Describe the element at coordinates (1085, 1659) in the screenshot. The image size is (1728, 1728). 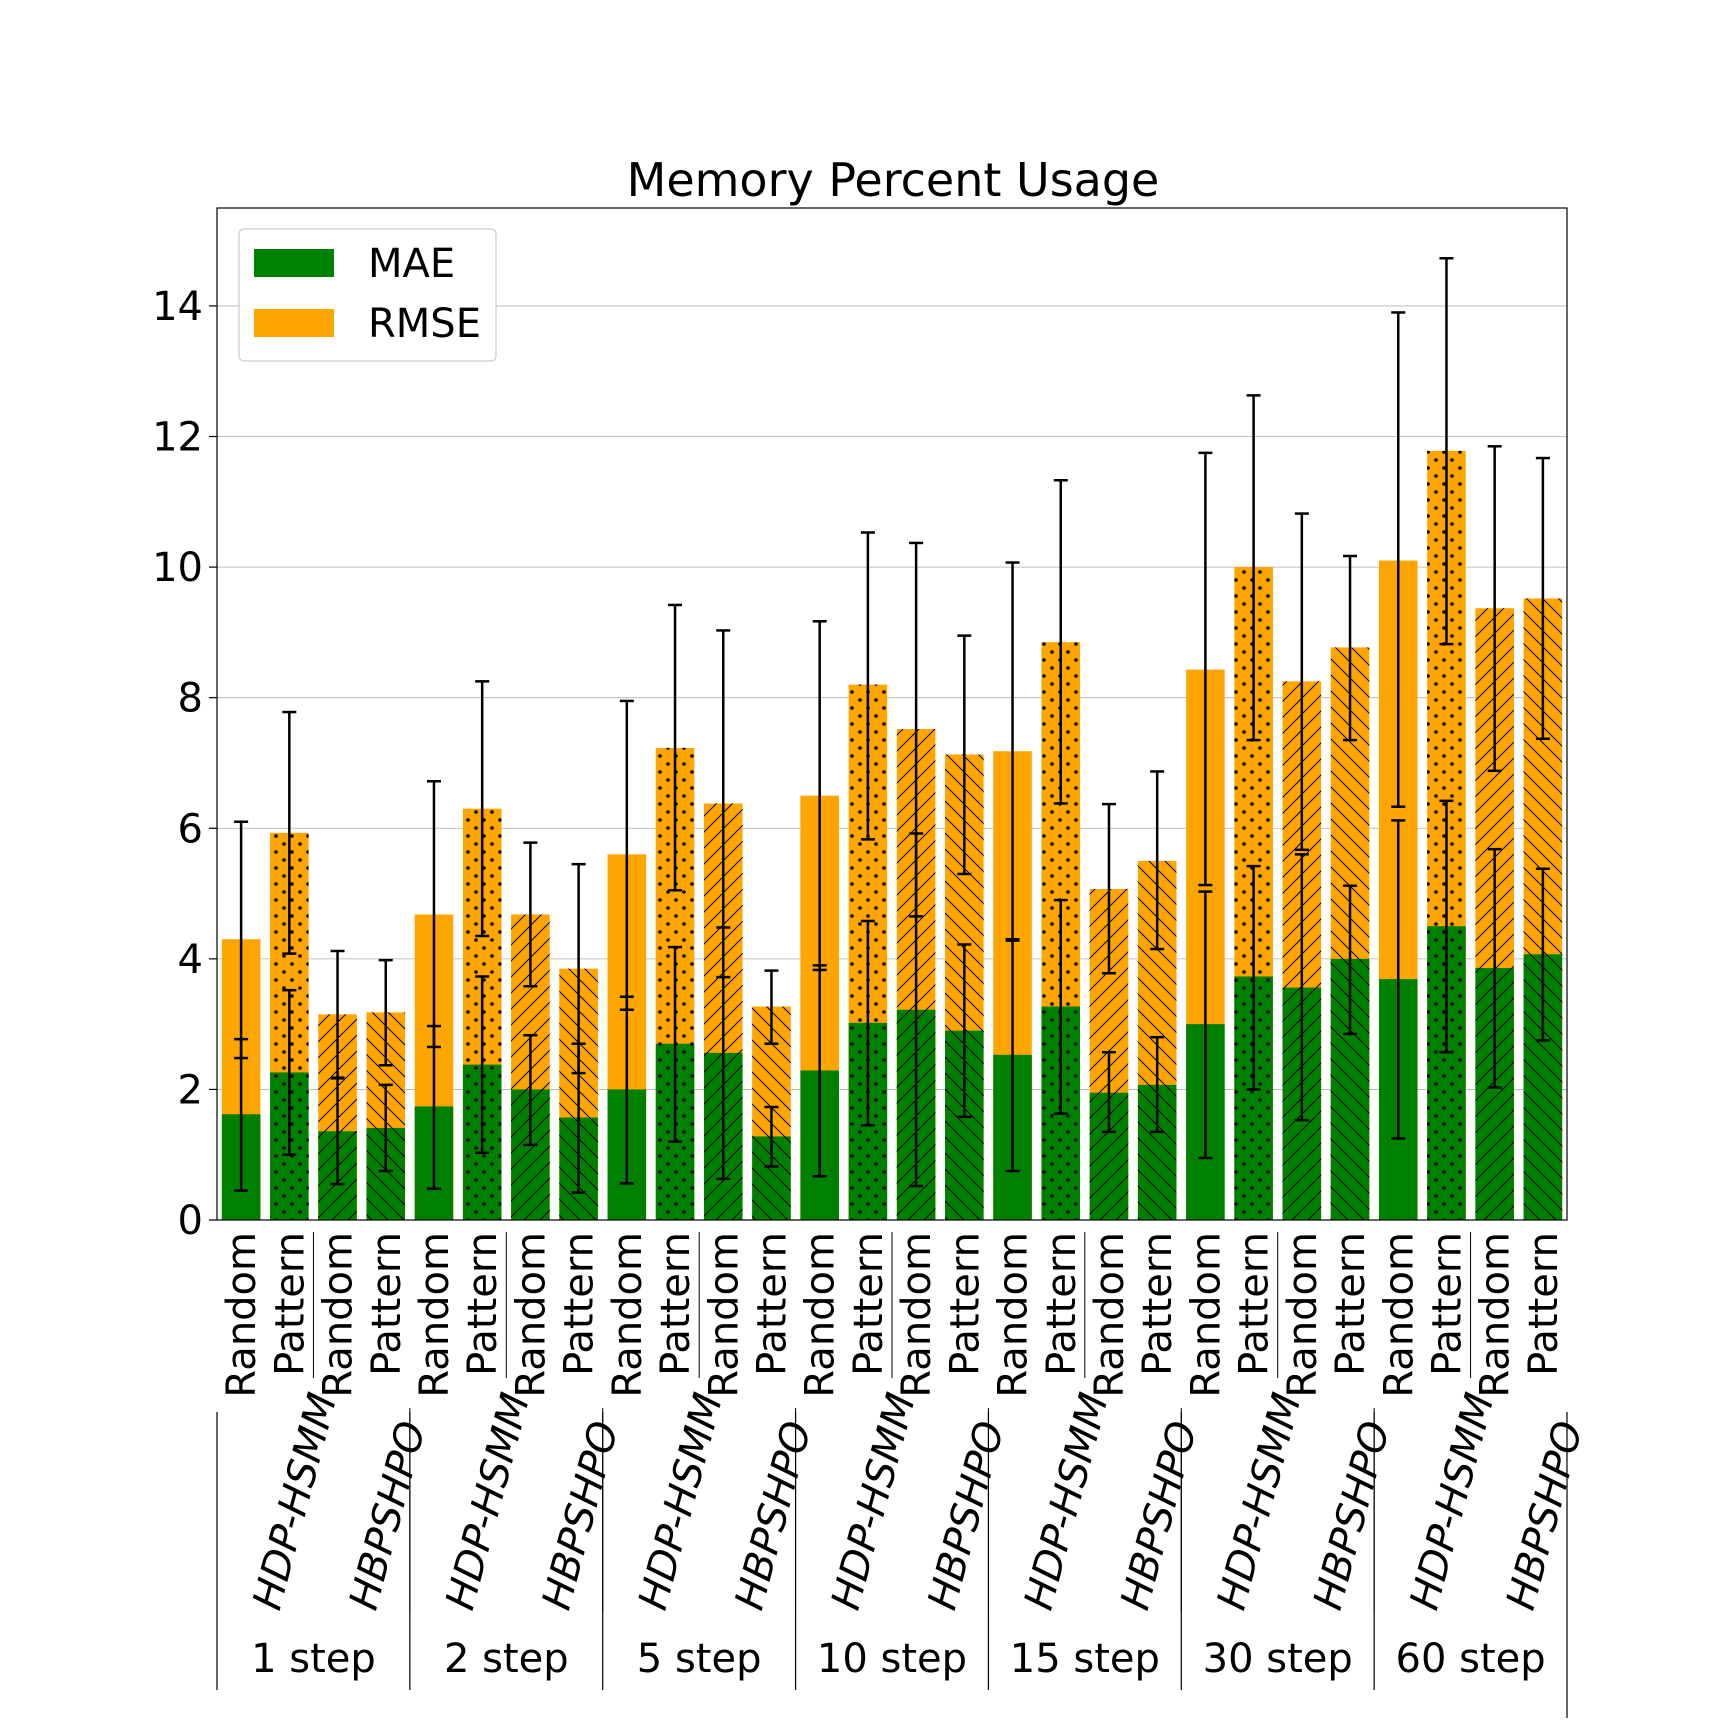
I see `group-label: 15 step` at that location.